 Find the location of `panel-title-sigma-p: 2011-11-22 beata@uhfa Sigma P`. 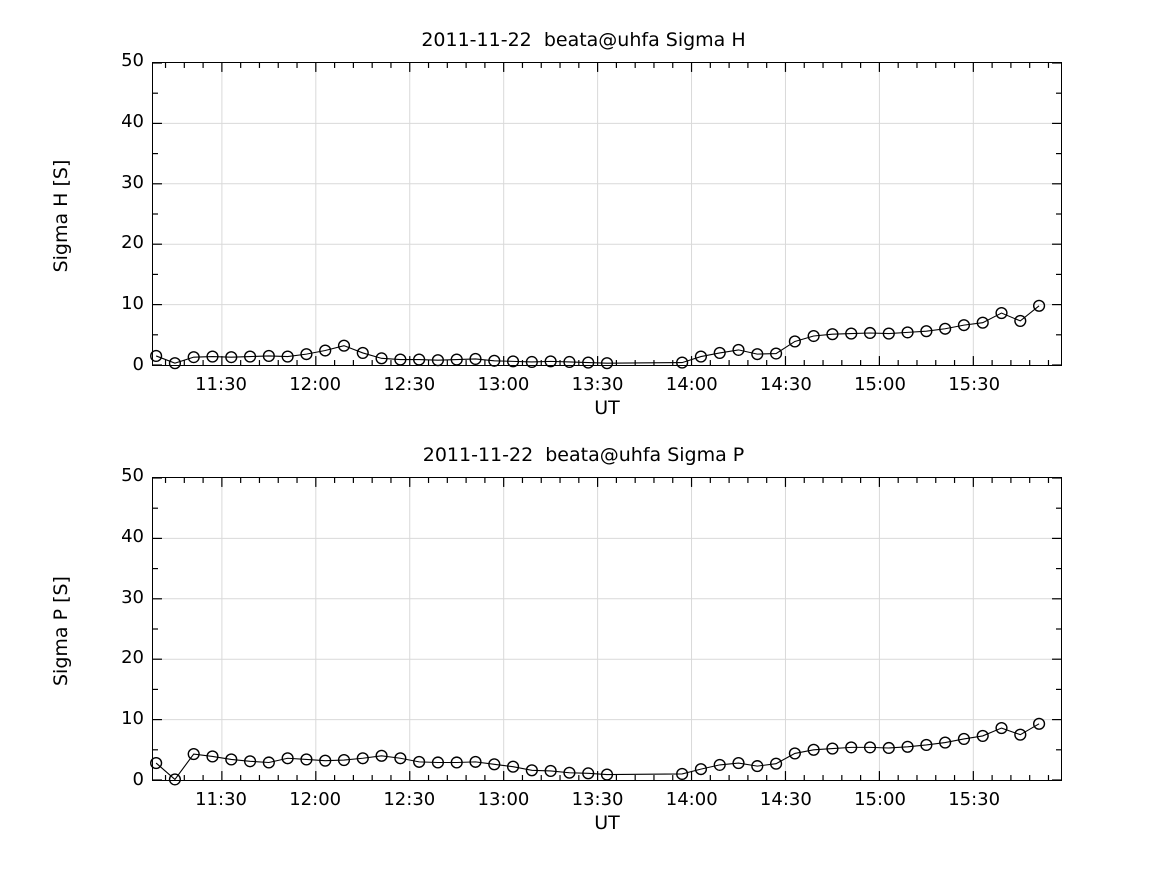

panel-title-sigma-p: 2011-11-22 beata@uhfa Sigma P is located at coordinates (583, 455).